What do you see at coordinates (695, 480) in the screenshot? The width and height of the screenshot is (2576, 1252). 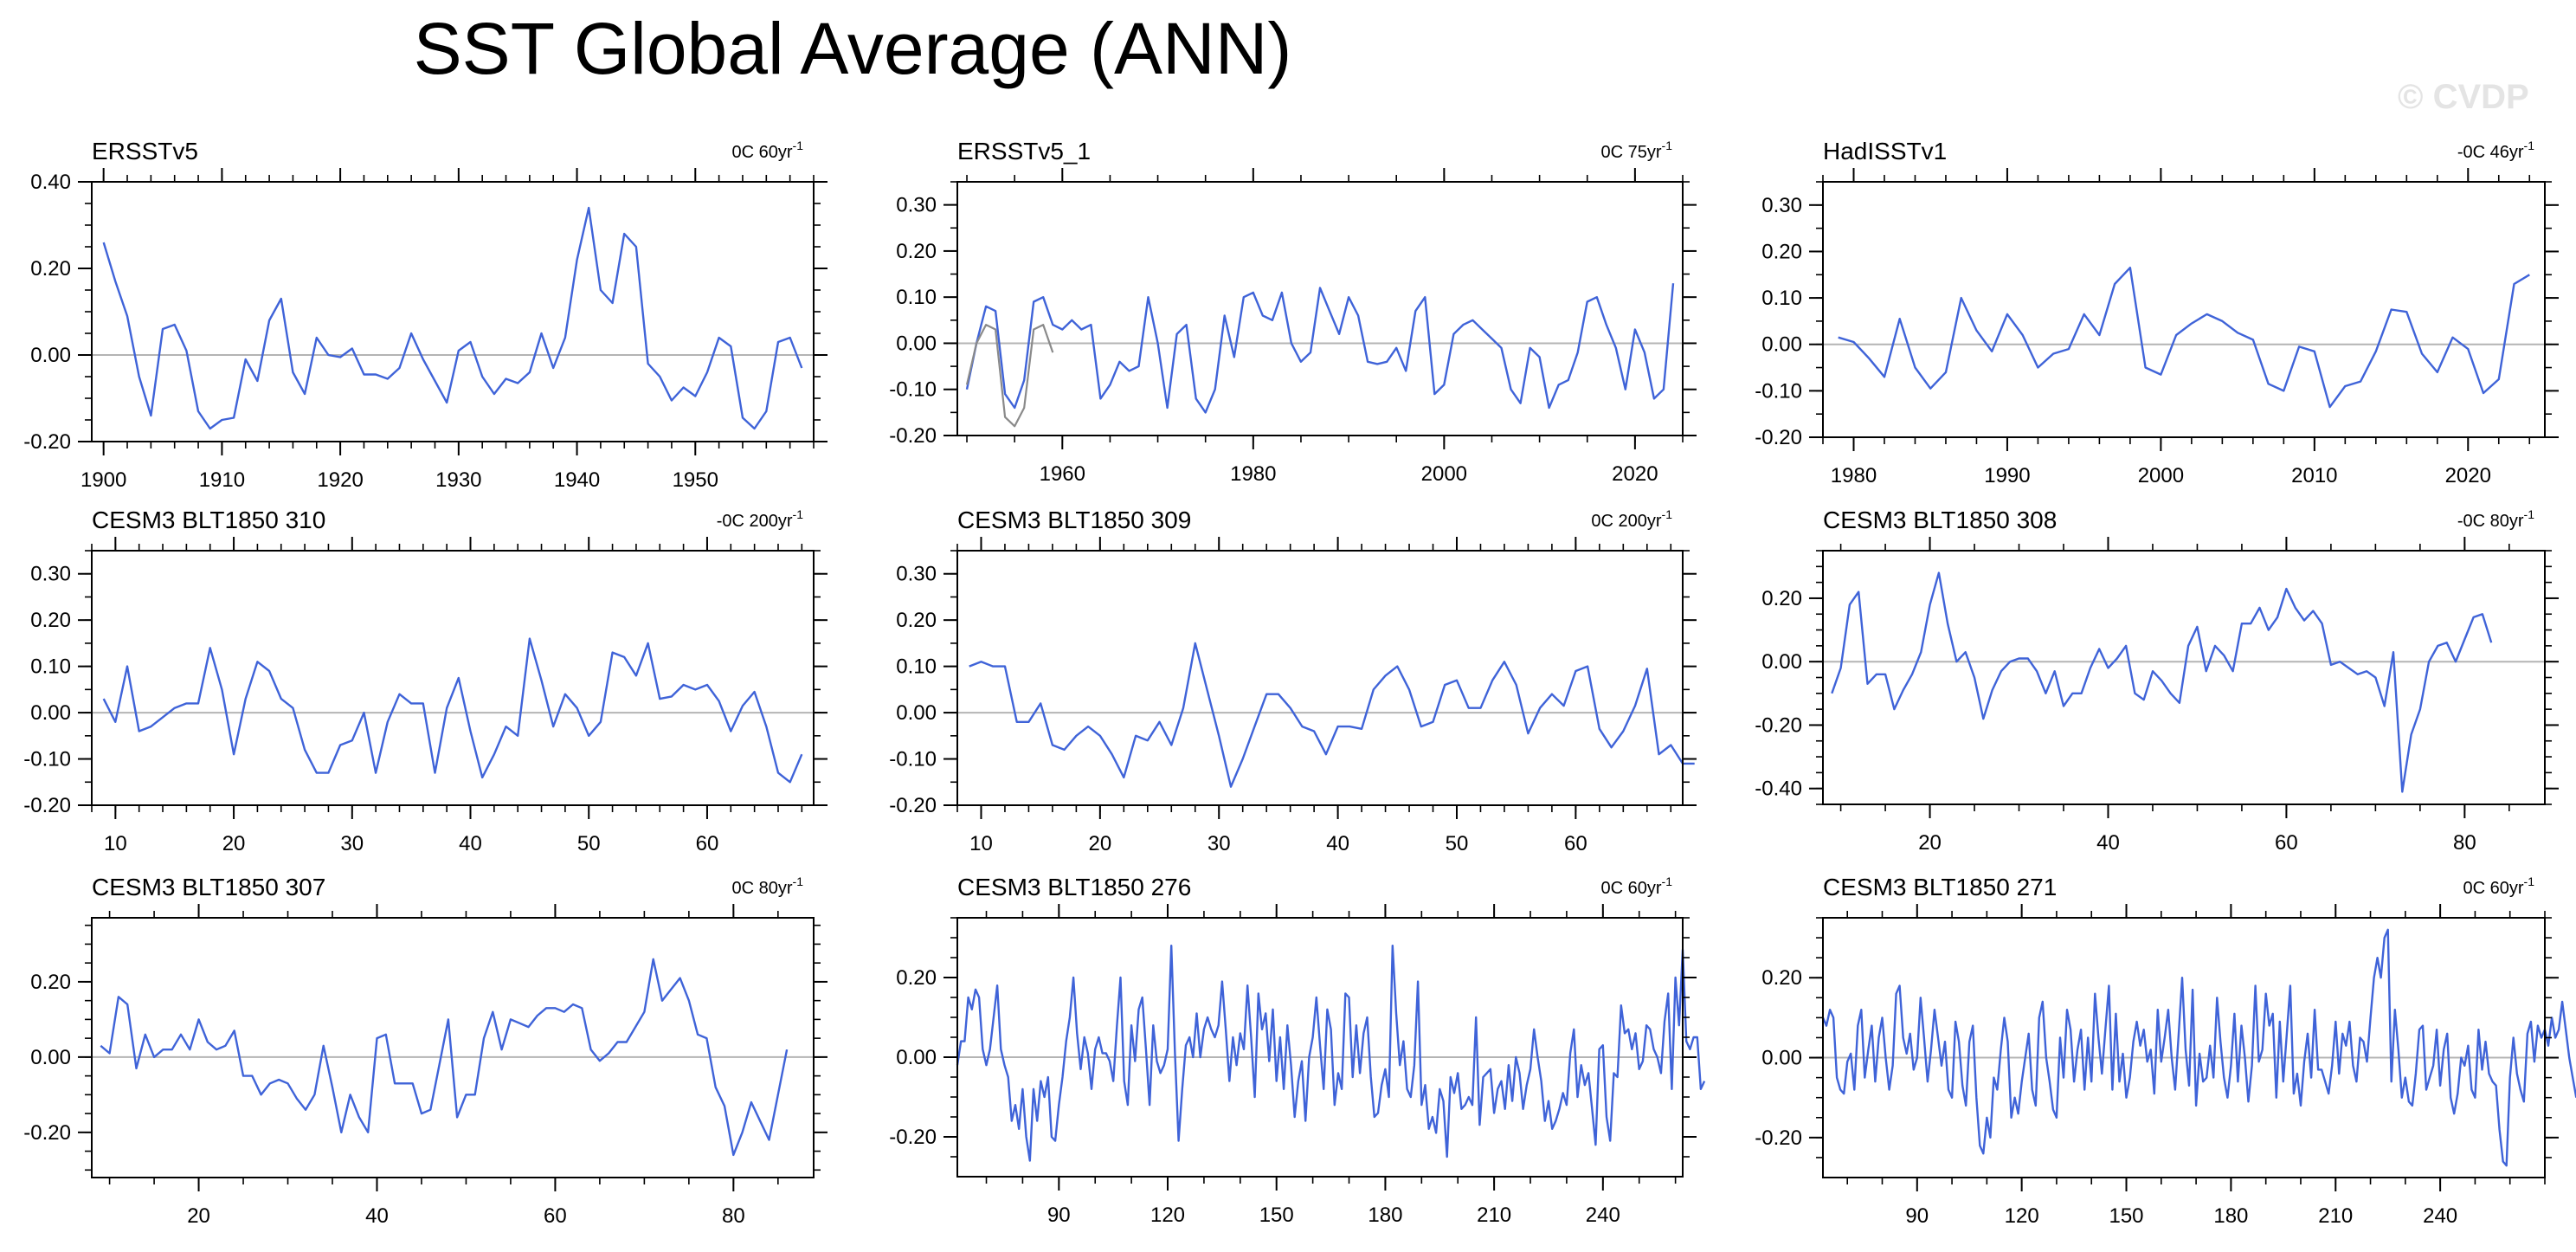 I see `x-tick-label: 1950` at bounding box center [695, 480].